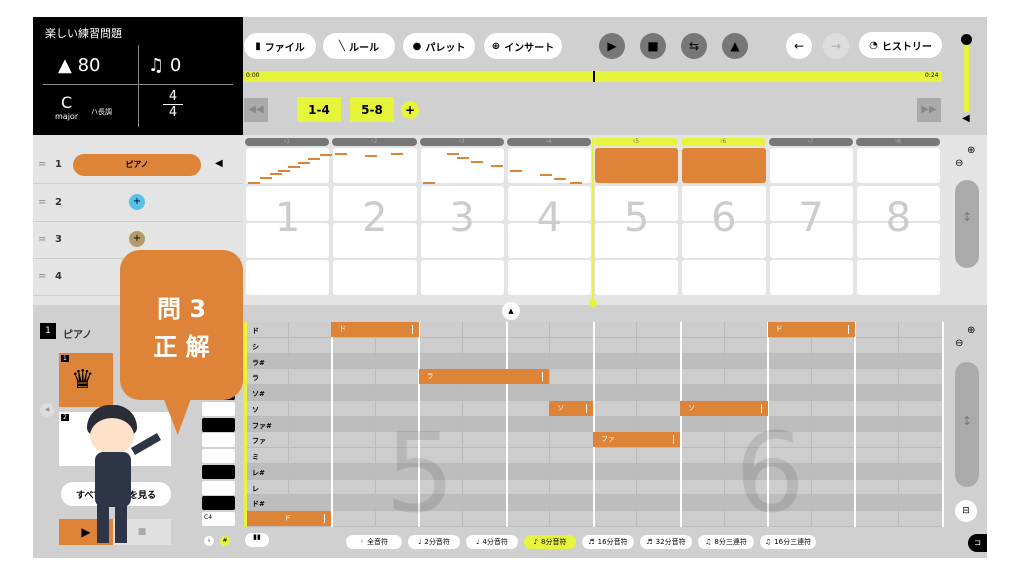 The height and width of the screenshot is (576, 1024). I want to click on instrument-piano: 1 ♛, so click(86, 380).